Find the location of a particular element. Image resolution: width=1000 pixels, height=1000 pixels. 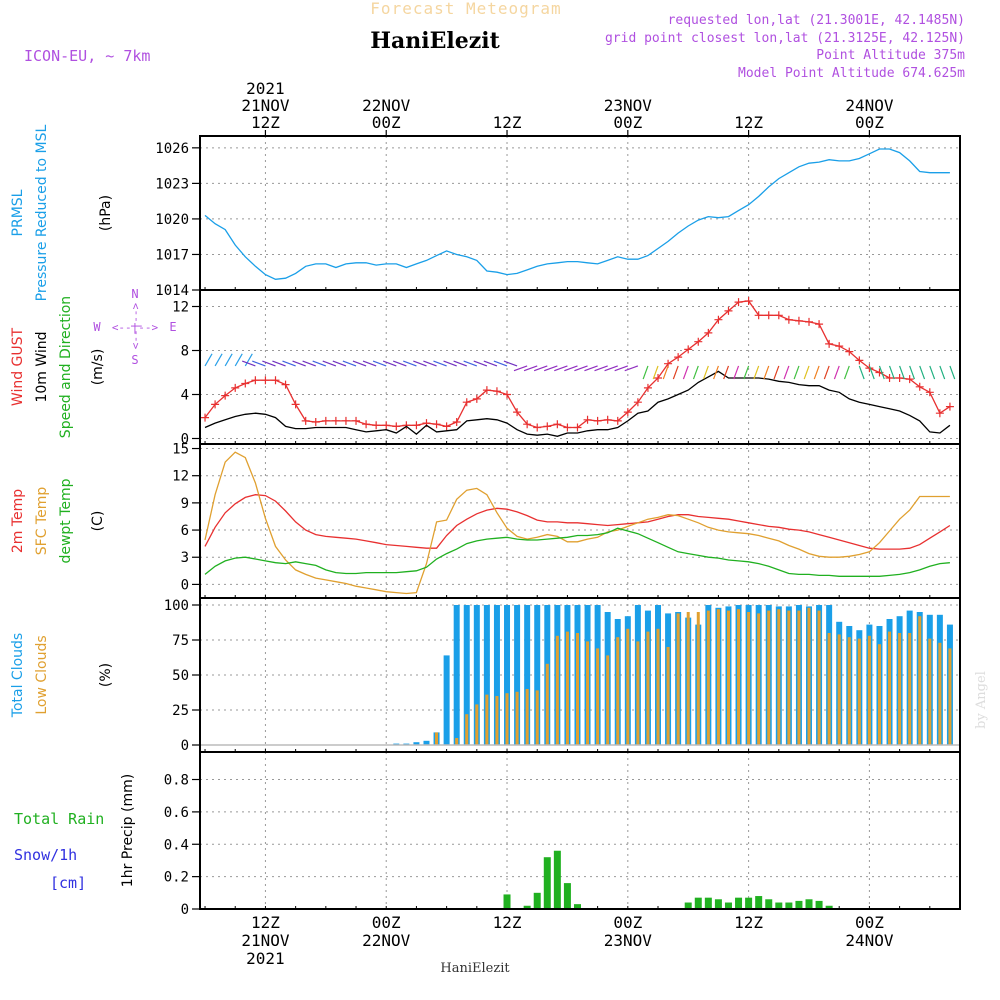

pressure-tick-label: 1014 is located at coordinates (172, 291).